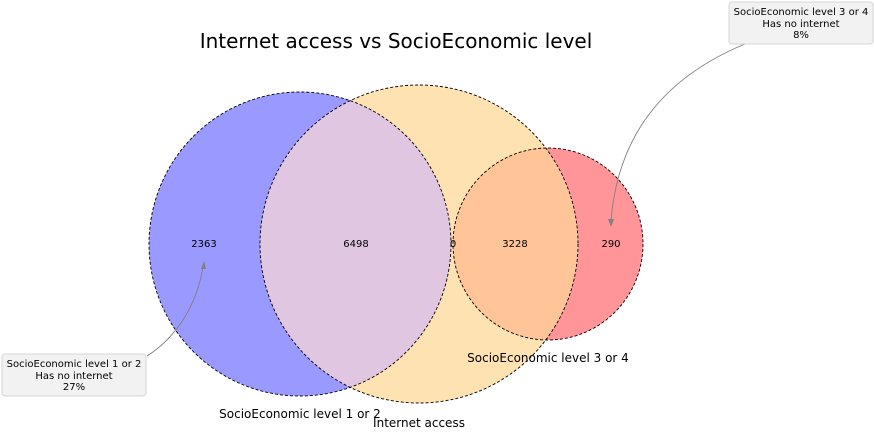  I want to click on overlap-level34-internet, so click(515, 244).